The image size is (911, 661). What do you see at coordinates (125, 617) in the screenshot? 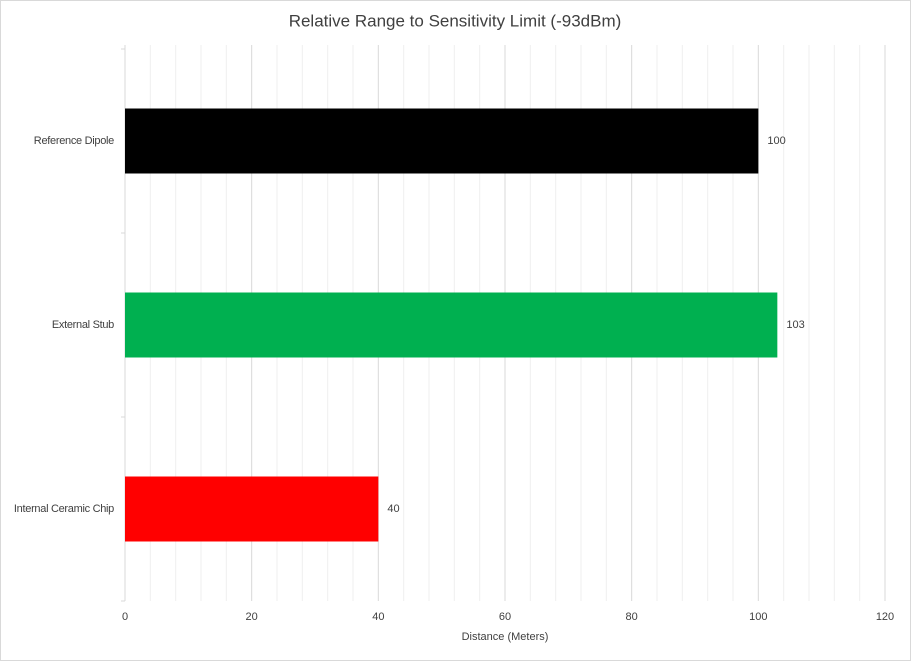
I see `x-tick-label: 0` at bounding box center [125, 617].